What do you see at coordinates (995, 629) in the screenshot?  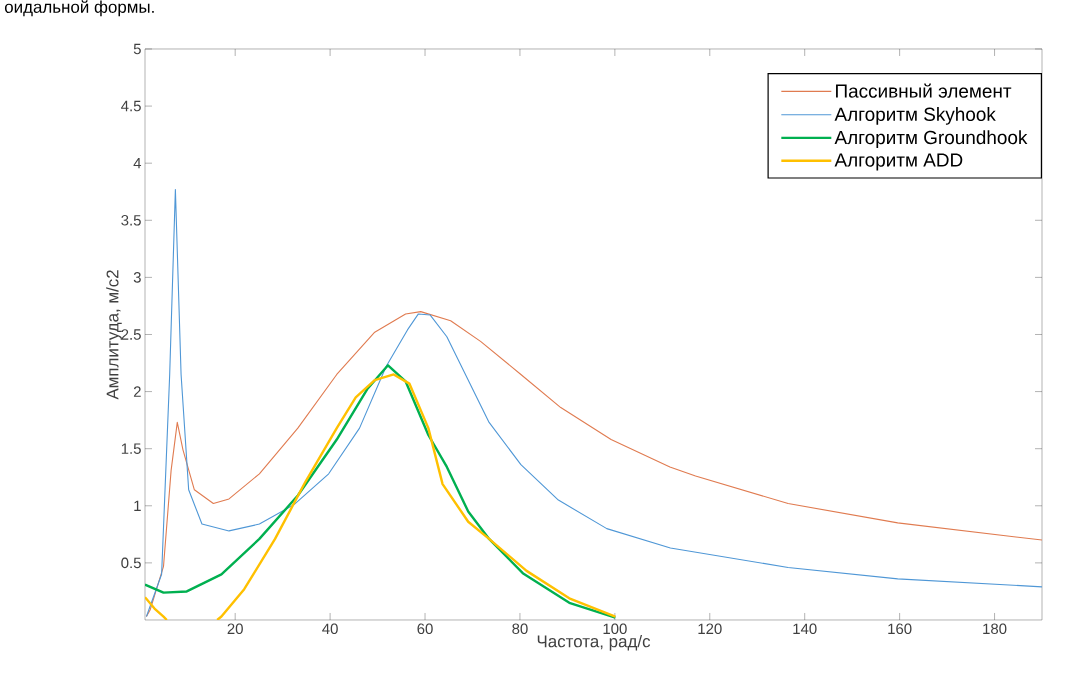 I see `x-tick-label: 180` at bounding box center [995, 629].